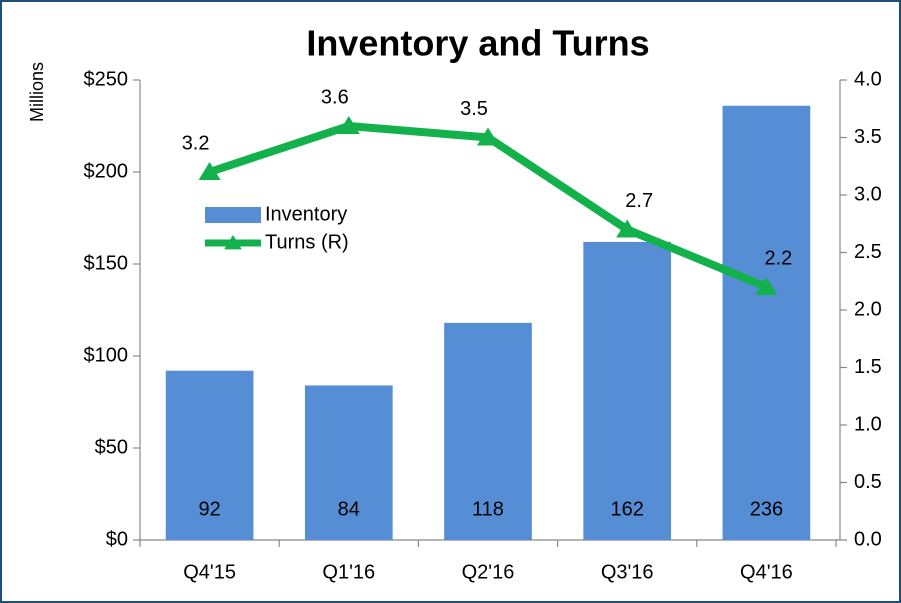 This screenshot has width=901, height=603. What do you see at coordinates (639, 201) in the screenshot?
I see `line-value-label: 2.7` at bounding box center [639, 201].